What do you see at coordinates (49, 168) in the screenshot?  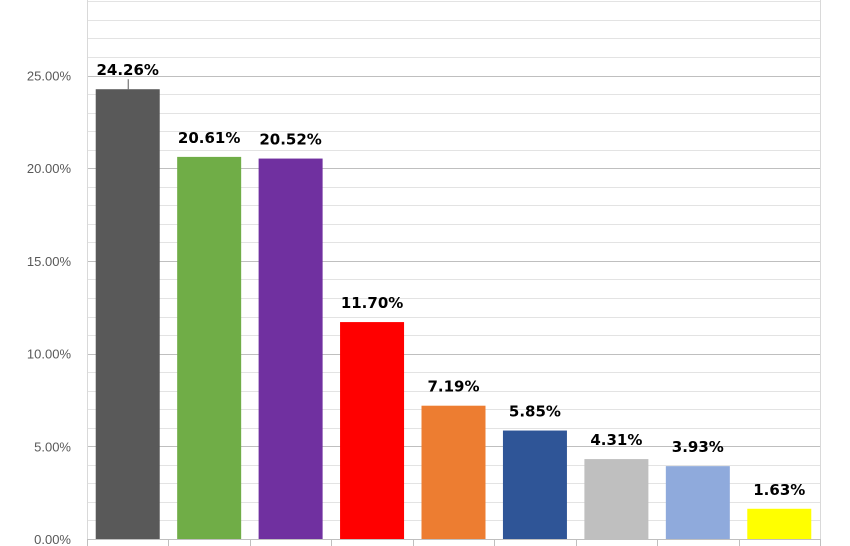 I see `y-tick-label: 20.00%` at bounding box center [49, 168].